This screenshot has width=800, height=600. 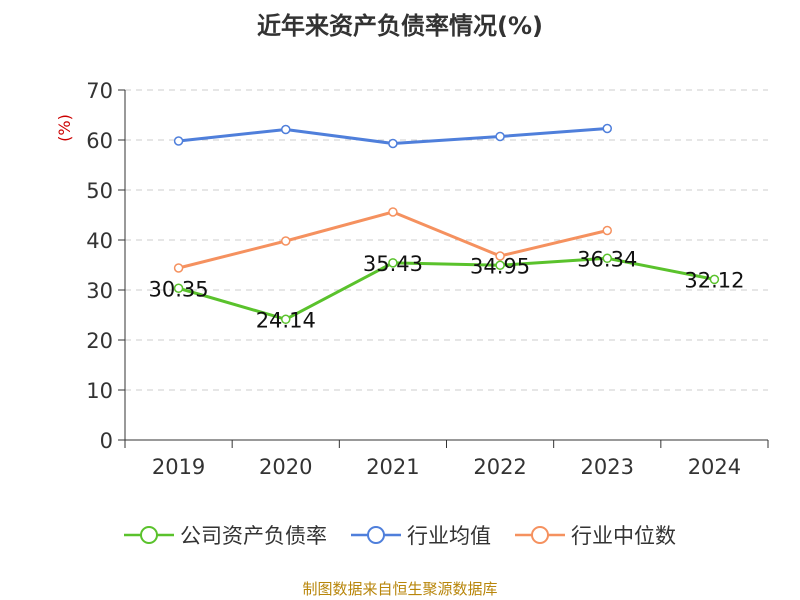 I want to click on legend-item: 公司资产负债率, so click(x=225, y=535).